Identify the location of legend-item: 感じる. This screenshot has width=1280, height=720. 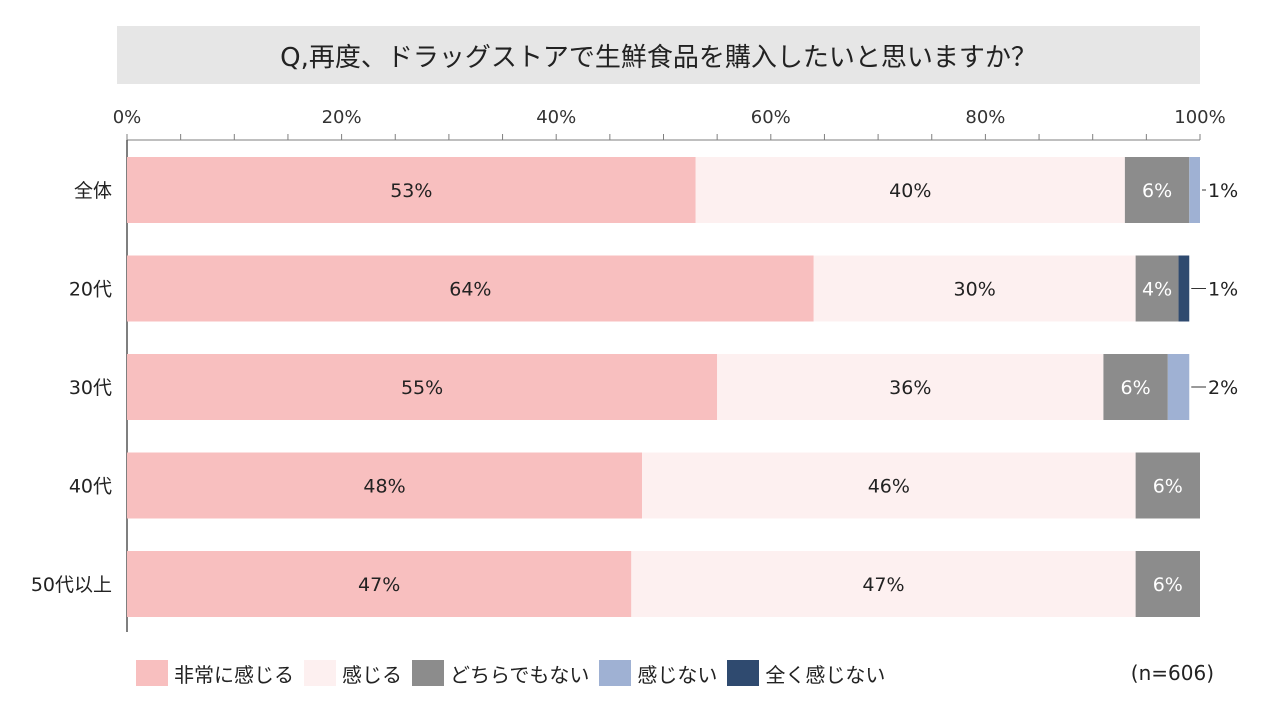
(353, 673).